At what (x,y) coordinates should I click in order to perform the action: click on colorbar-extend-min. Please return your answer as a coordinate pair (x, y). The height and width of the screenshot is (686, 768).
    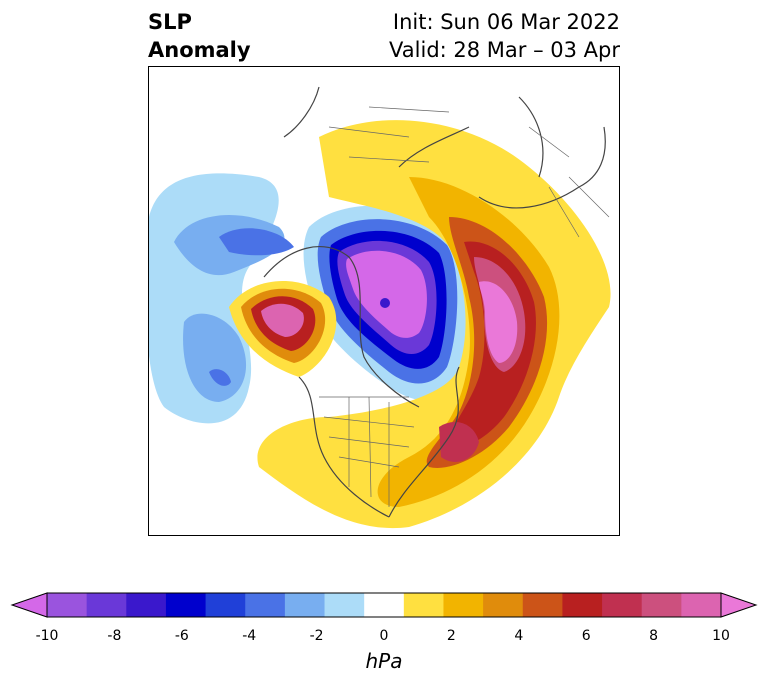
    Looking at the image, I should click on (29, 605).